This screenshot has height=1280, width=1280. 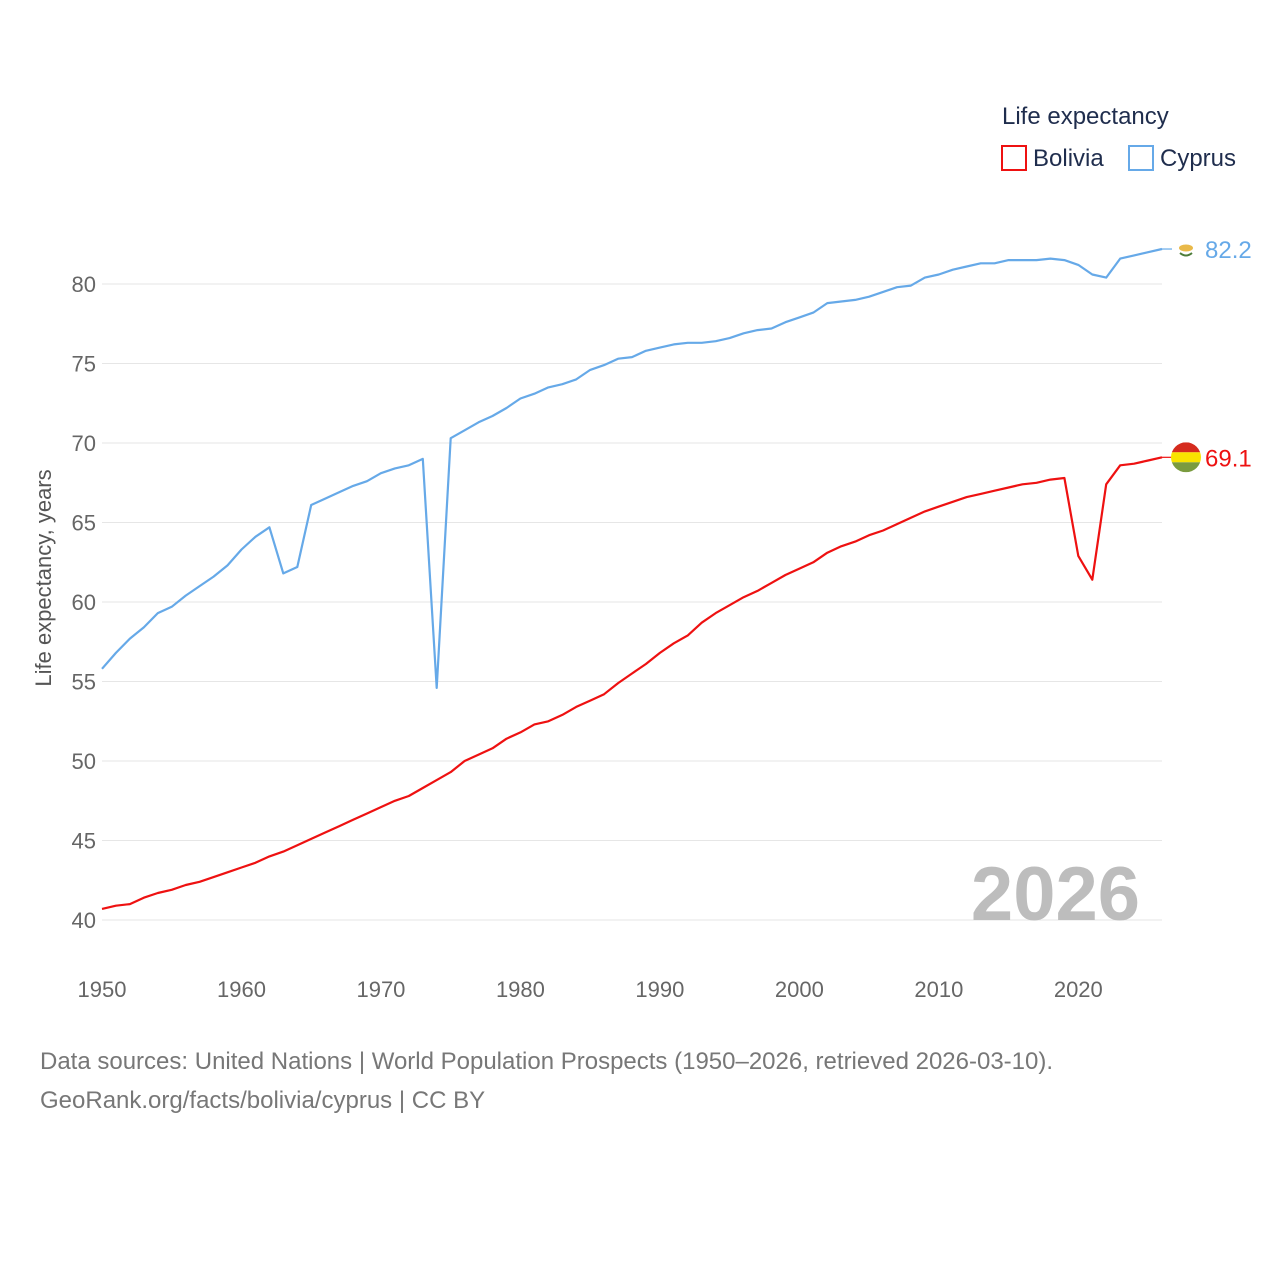 What do you see at coordinates (1078, 989) in the screenshot?
I see `x-tick-label: 2020` at bounding box center [1078, 989].